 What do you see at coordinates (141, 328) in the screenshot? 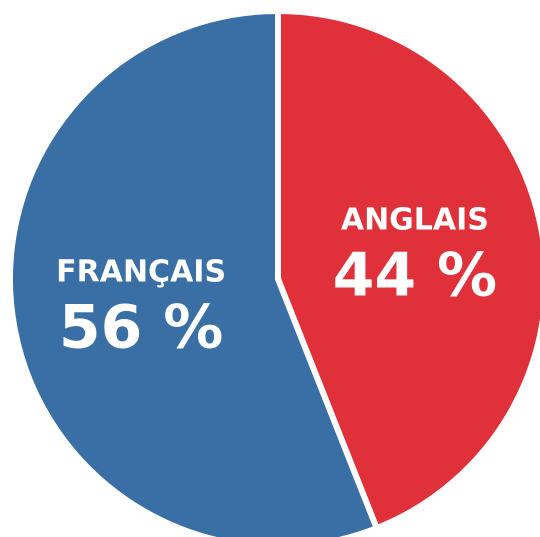
I see `slice-value-label: 56 %` at bounding box center [141, 328].